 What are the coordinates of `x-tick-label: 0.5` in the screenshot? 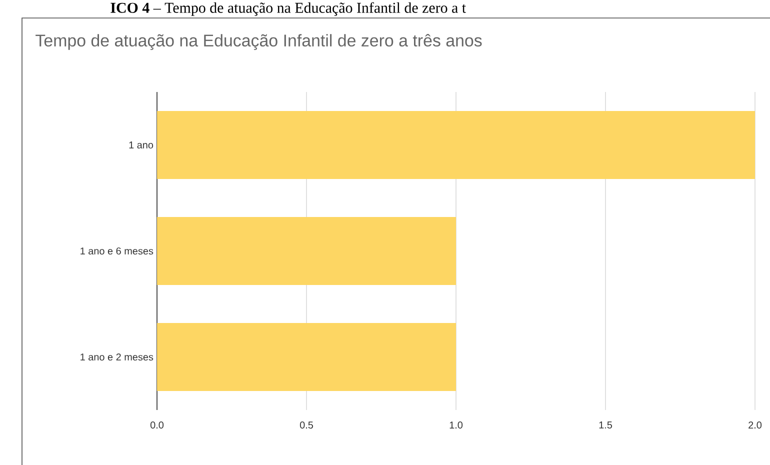 It's located at (307, 425).